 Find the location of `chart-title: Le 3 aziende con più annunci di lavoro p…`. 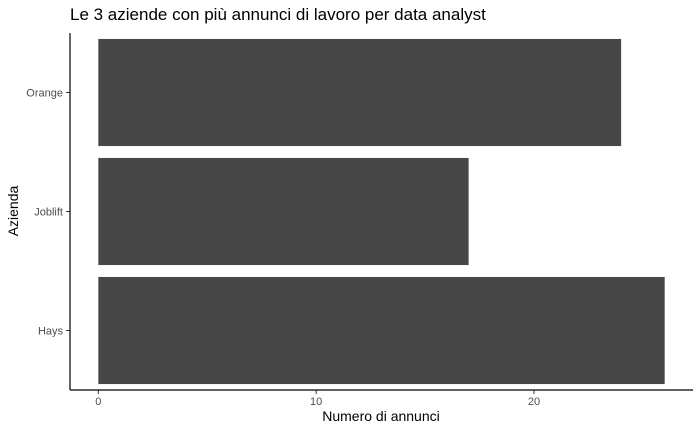

chart-title: Le 3 aziende con più annunci di lavoro p… is located at coordinates (278, 14).